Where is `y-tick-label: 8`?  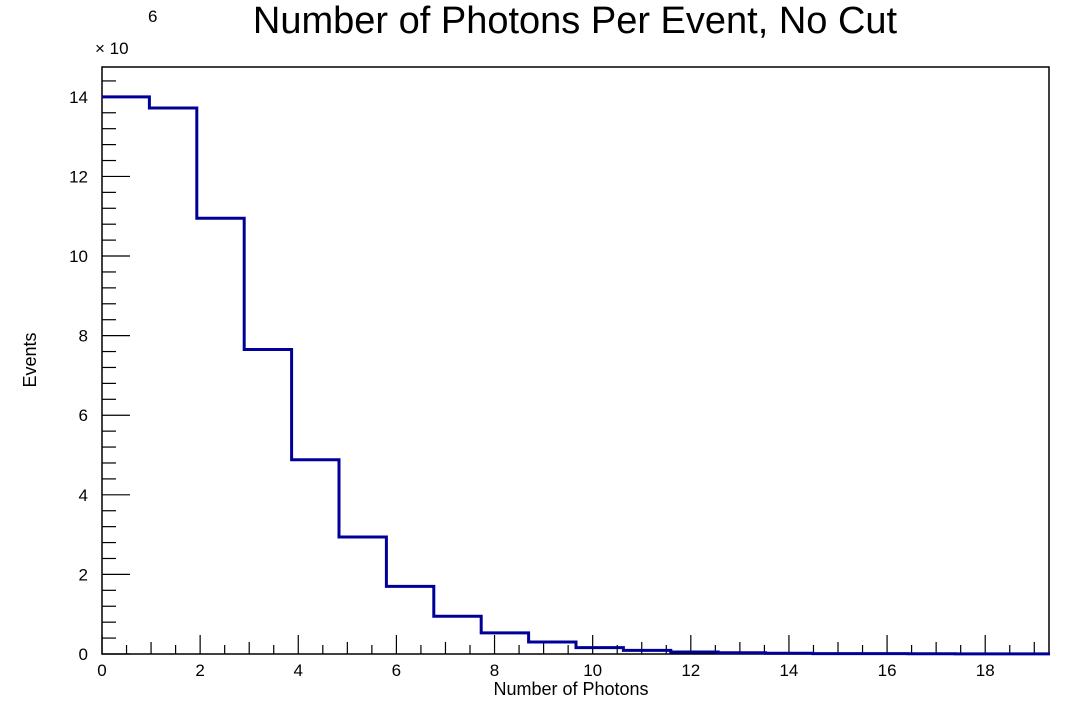
y-tick-label: 8 is located at coordinates (83, 336).